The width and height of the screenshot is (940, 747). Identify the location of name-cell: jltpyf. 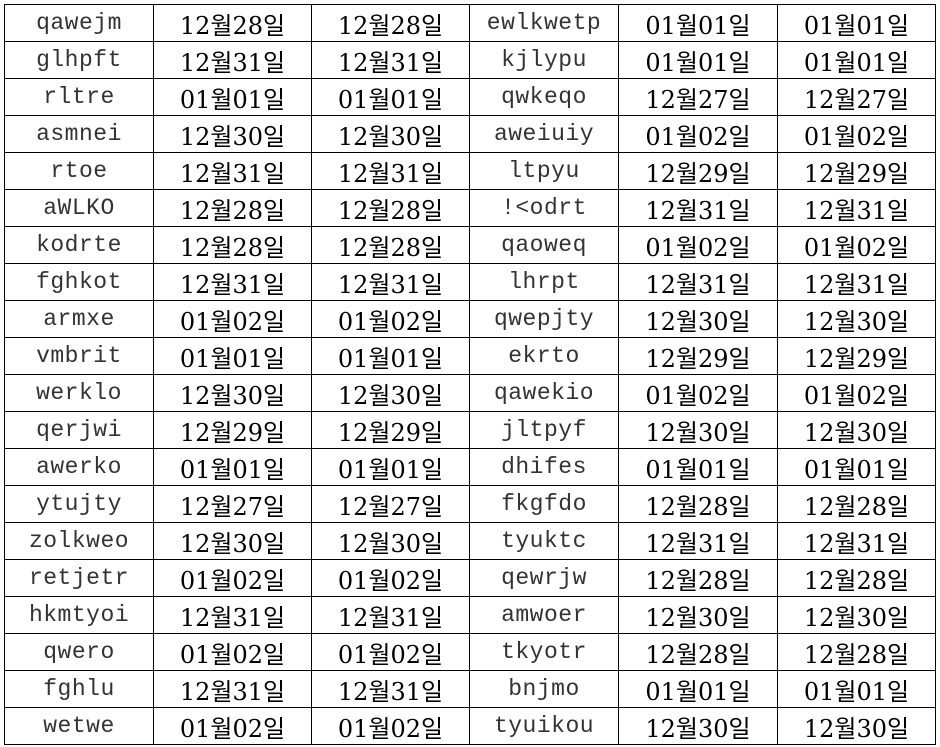
(544, 430).